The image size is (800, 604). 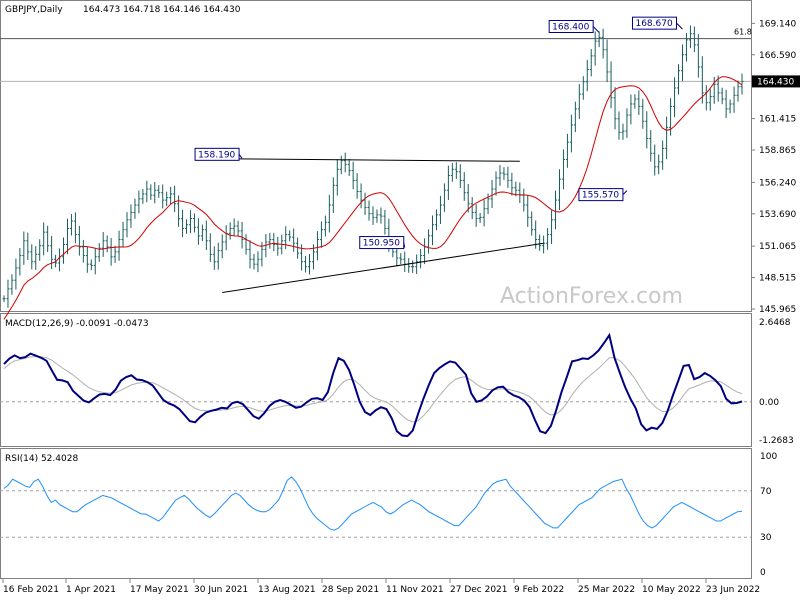 What do you see at coordinates (415, 590) in the screenshot?
I see `x-tick-label: 11 Nov 2021` at bounding box center [415, 590].